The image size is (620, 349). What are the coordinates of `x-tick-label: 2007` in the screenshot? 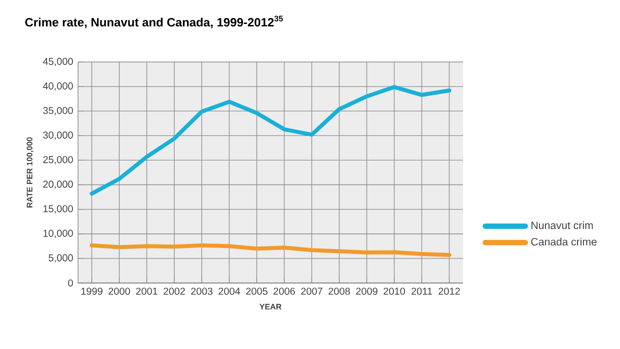 It's located at (311, 291).